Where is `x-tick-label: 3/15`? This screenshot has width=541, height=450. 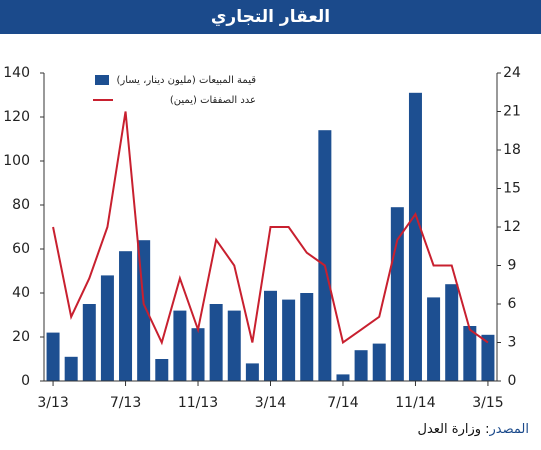 x-tick-label: 3/15 is located at coordinates (487, 403).